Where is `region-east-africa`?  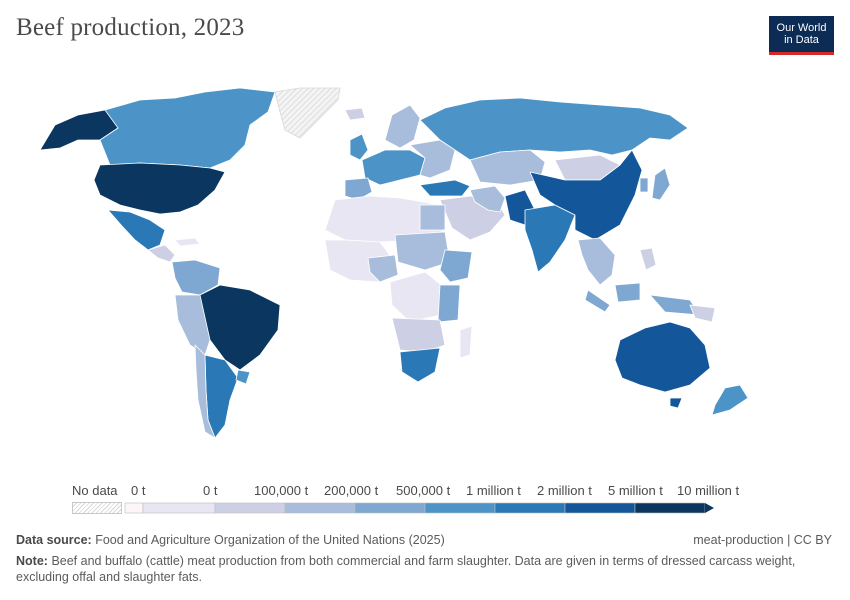
region-east-africa is located at coordinates (449, 303).